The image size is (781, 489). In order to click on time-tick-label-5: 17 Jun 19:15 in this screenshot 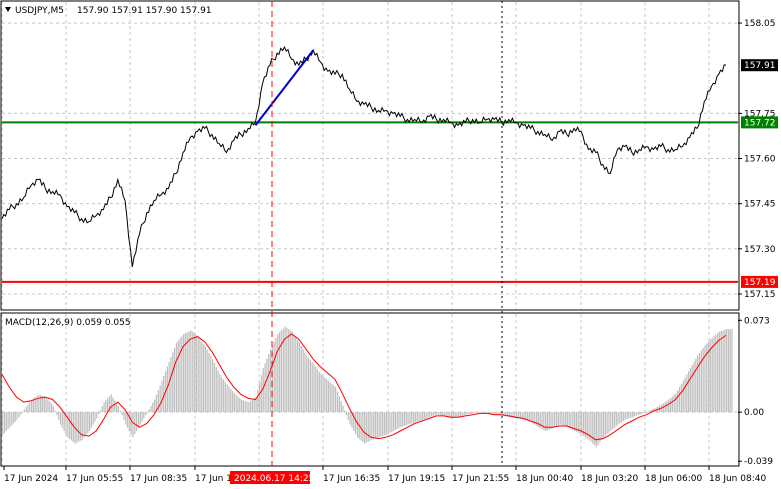, I will do `click(416, 479)`.